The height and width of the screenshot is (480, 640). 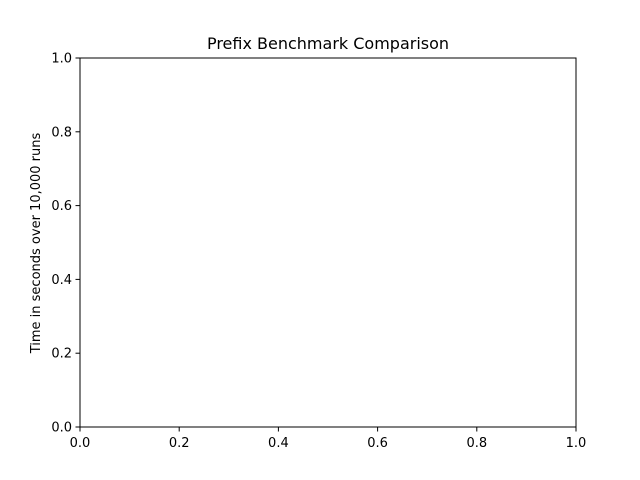 I want to click on y-tick-label: 0.8, so click(x=61, y=132).